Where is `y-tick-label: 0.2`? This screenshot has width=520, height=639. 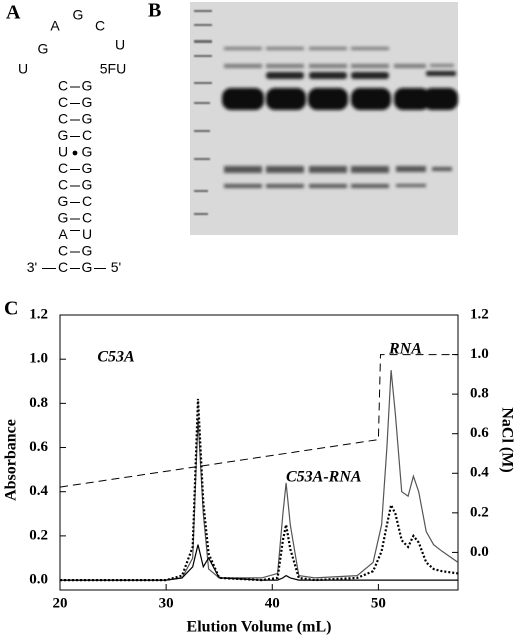
y-tick-label: 0.2 is located at coordinates (38, 535).